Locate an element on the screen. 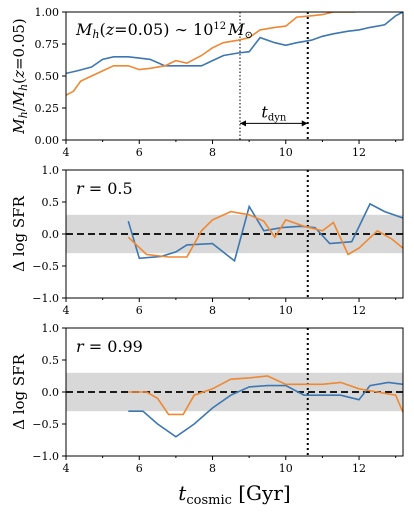 Image resolution: width=414 pixels, height=513 pixels. y-axis-label: Mh/Mh(z=0.05) is located at coordinates (20, 76).